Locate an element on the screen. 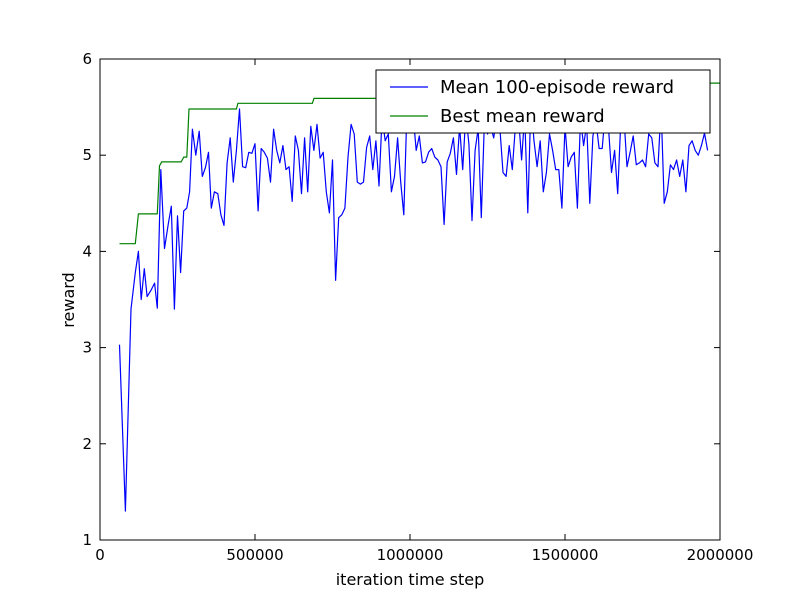 This screenshot has height=604, width=800. x-tick-label: 1000000 is located at coordinates (410, 555).